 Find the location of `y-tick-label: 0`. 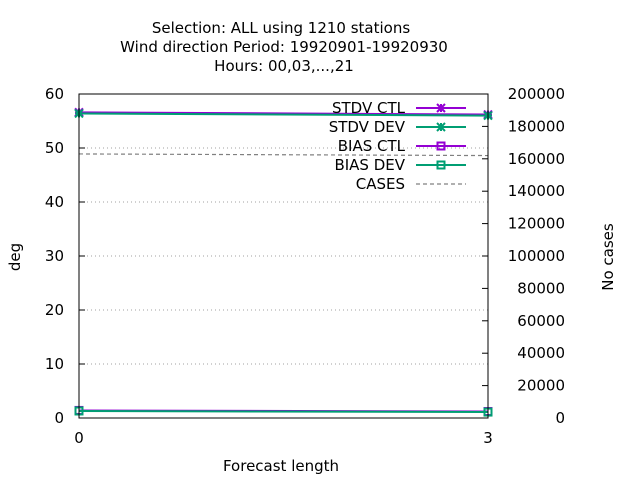

y-tick-label: 0 is located at coordinates (59, 418).